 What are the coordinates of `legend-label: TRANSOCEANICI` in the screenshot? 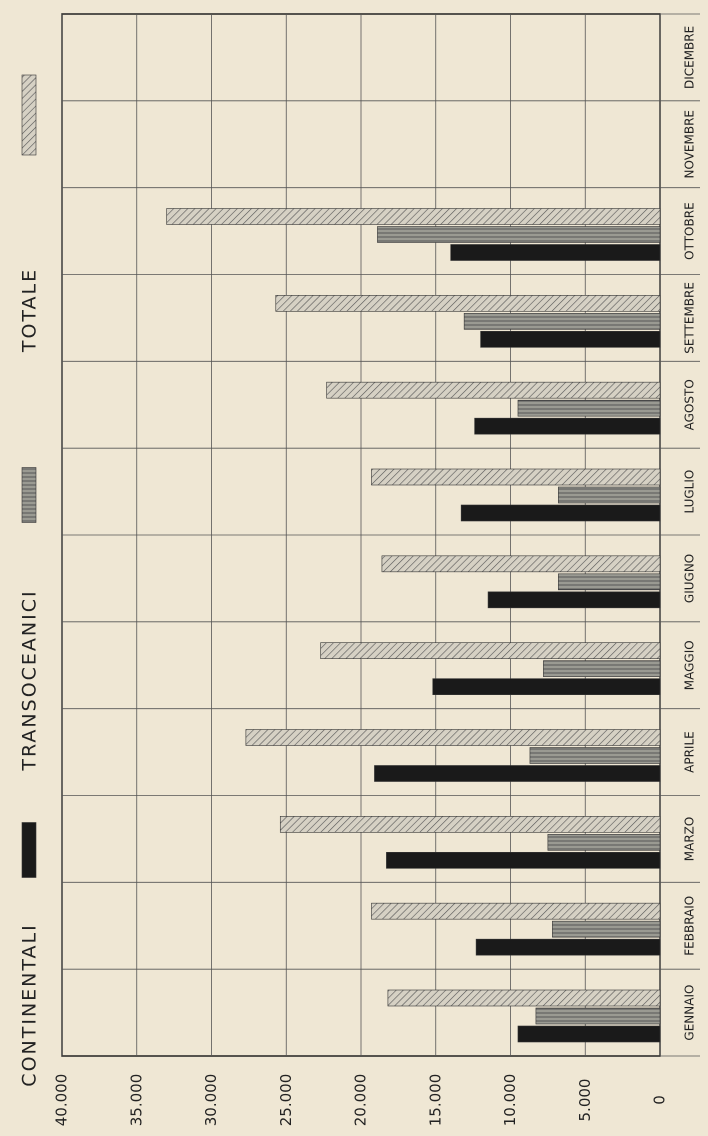 It's located at (30, 680).